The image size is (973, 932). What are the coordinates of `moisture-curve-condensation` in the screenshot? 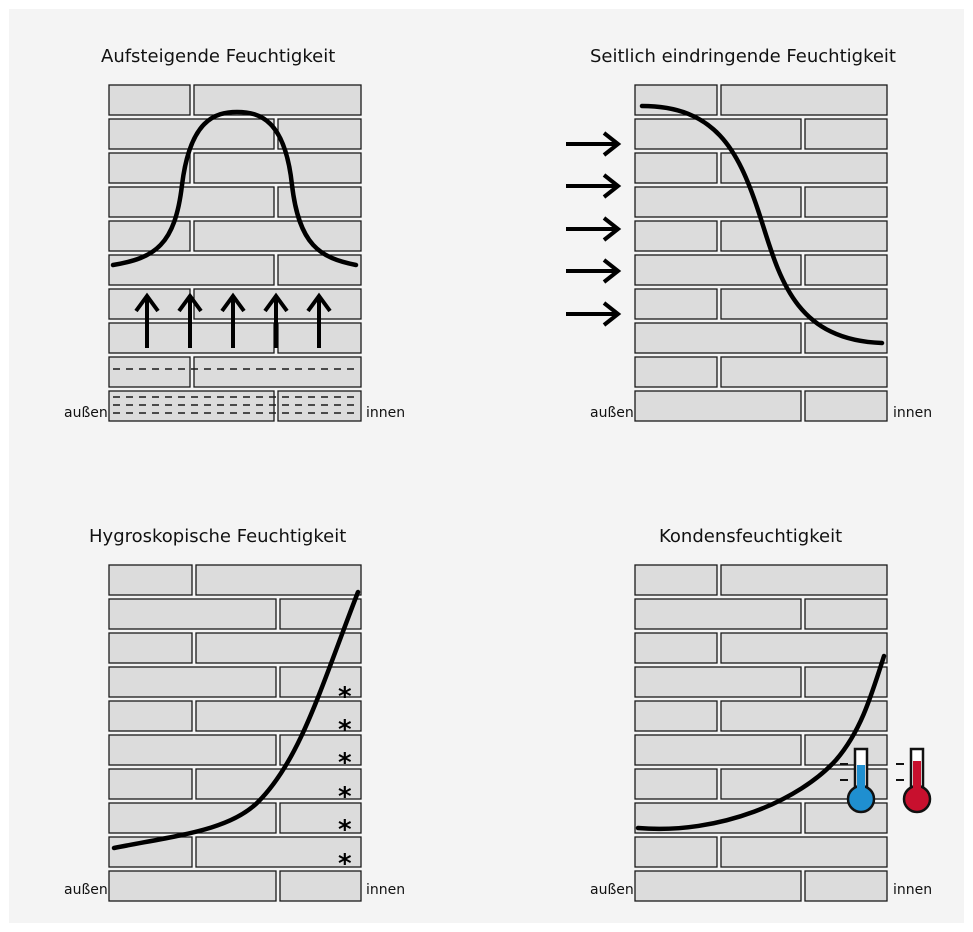 It's located at (761, 742).